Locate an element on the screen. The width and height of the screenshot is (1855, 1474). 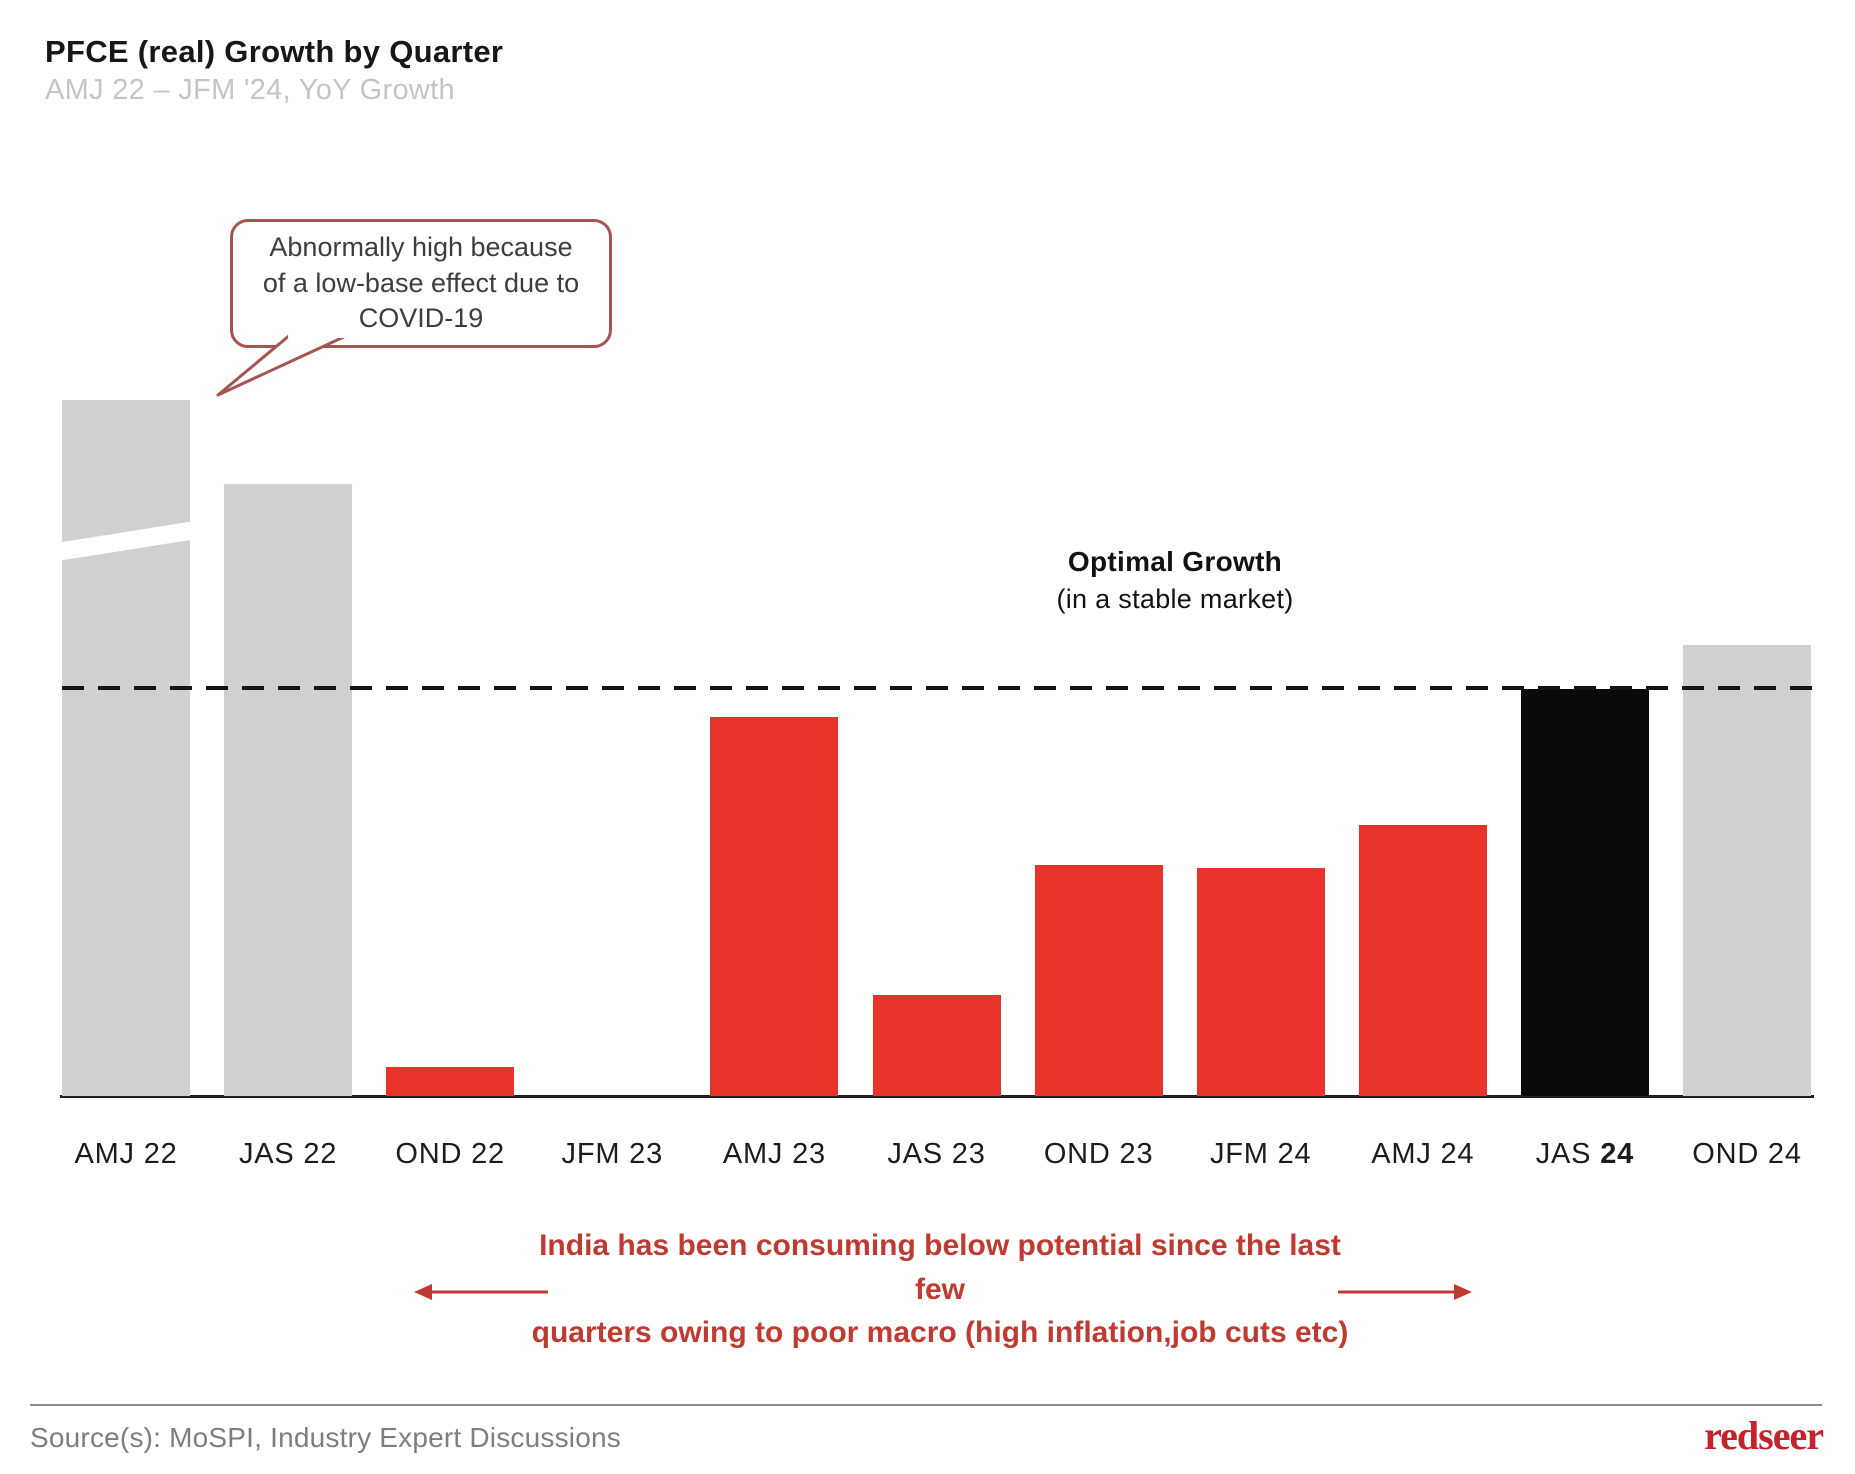
x-label-ond-22: OND 22 is located at coordinates (450, 1154).